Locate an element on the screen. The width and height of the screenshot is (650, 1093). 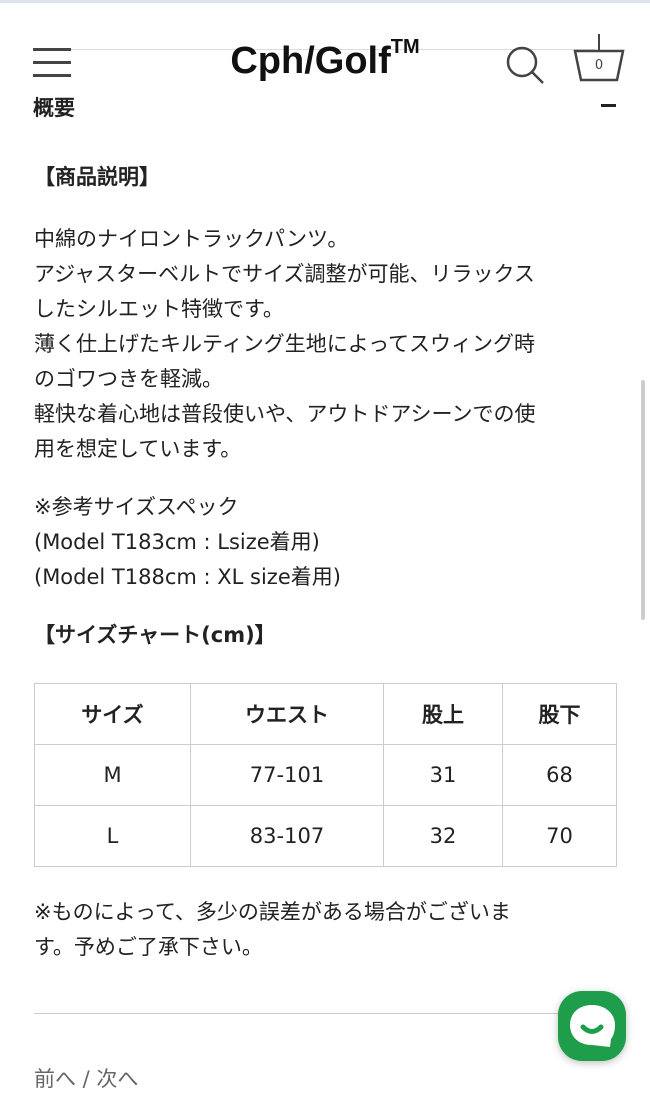
chat-button is located at coordinates (592, 1026).